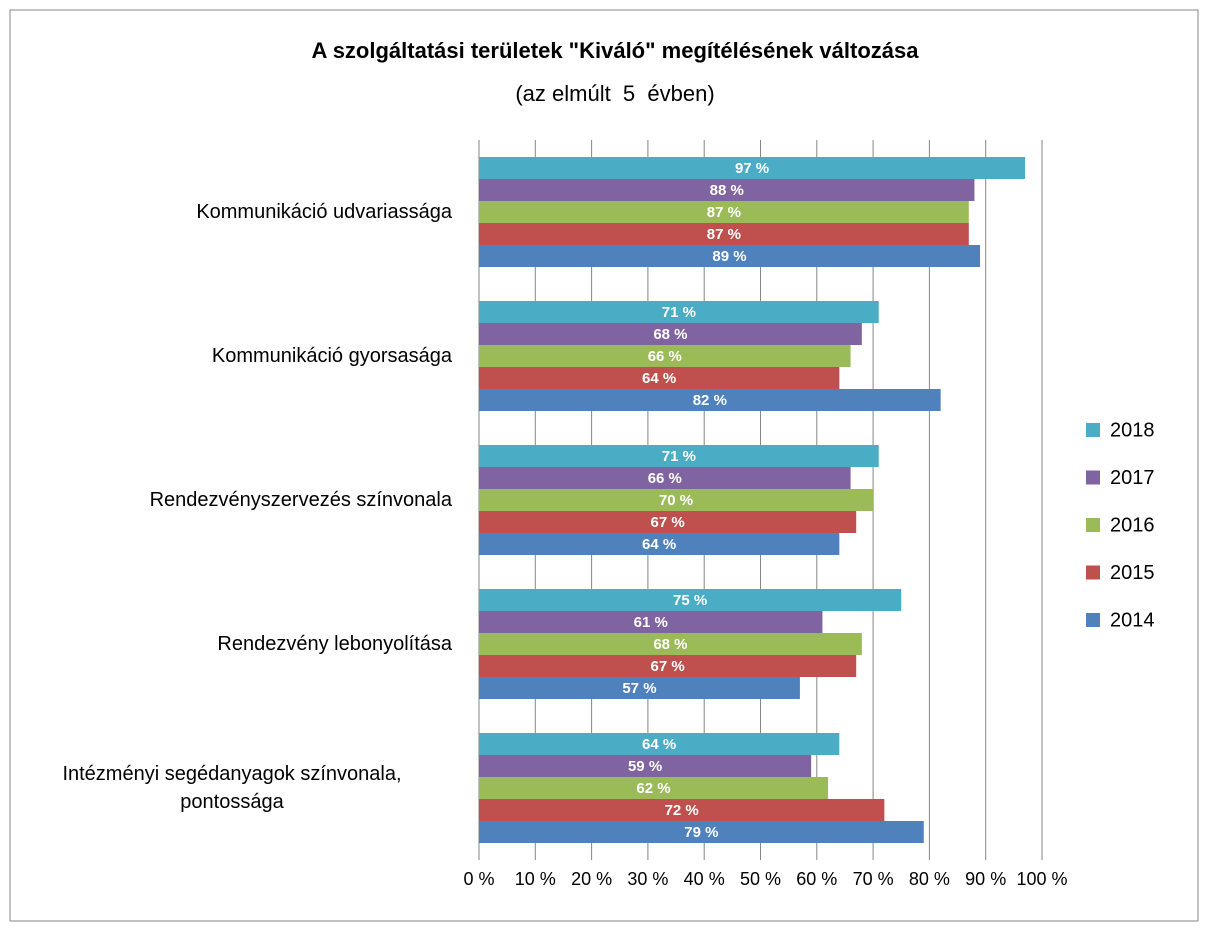 This screenshot has height=931, width=1208. I want to click on data-label: 62 %, so click(653, 788).